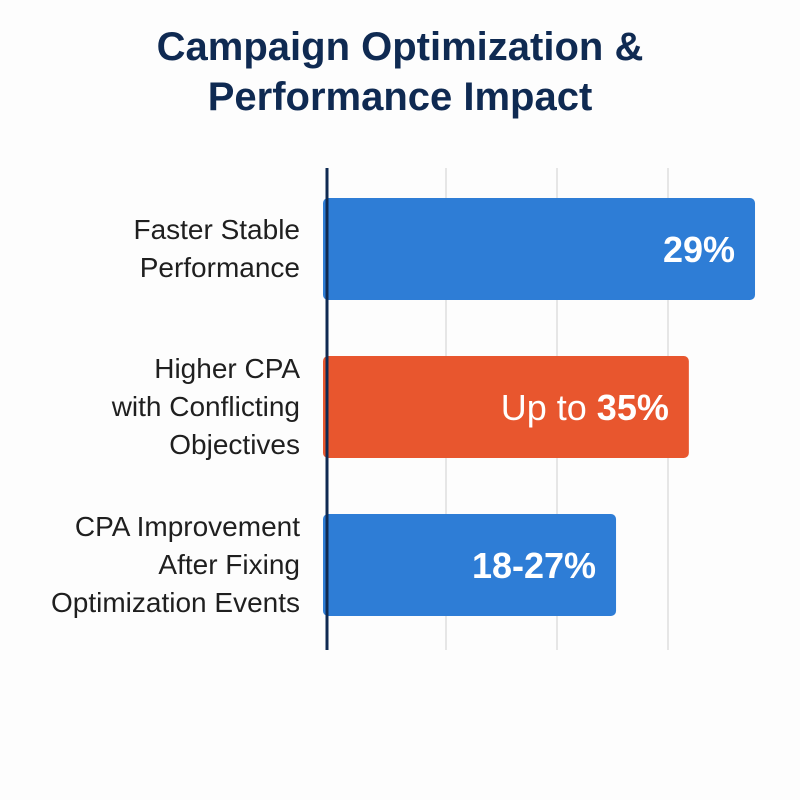 Image resolution: width=800 pixels, height=800 pixels. Describe the element at coordinates (229, 564) in the screenshot. I see `category-label-line: After Fixing` at that location.